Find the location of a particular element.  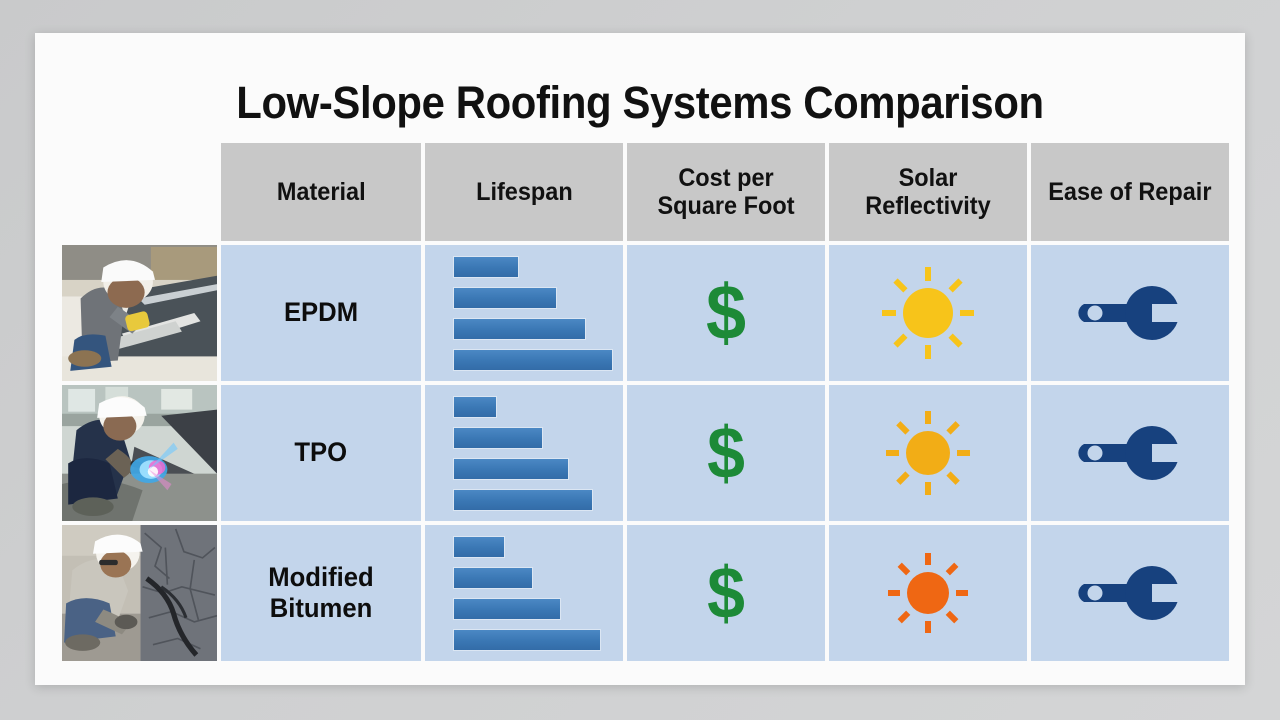

table-cell-cost-0: $ is located at coordinates (726, 313).